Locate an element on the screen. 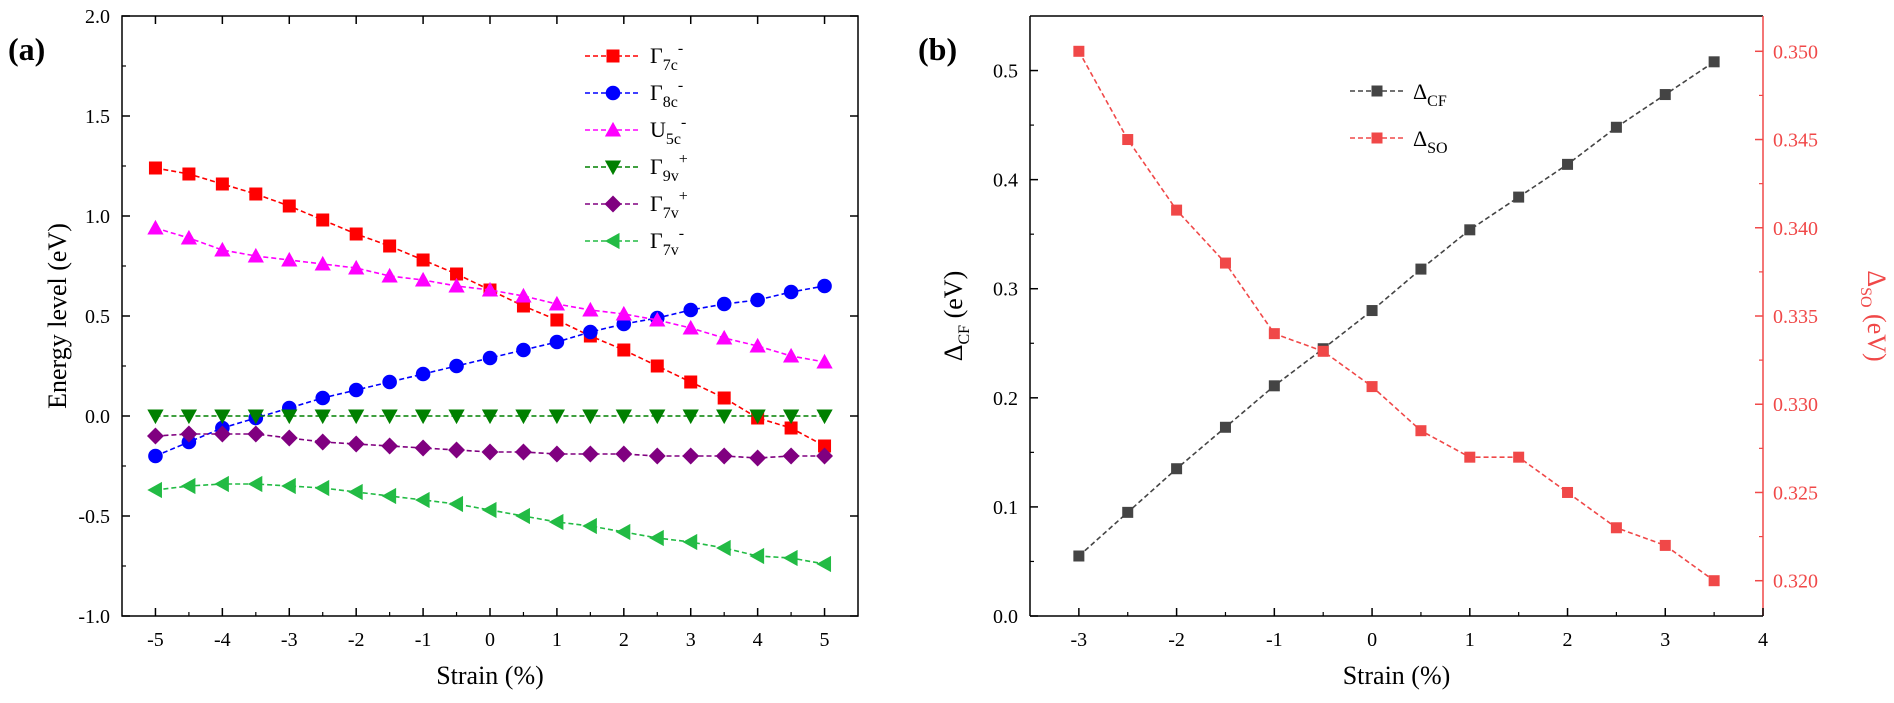 This screenshot has width=1894, height=703. y-tick-label: 2.0 is located at coordinates (97, 17).